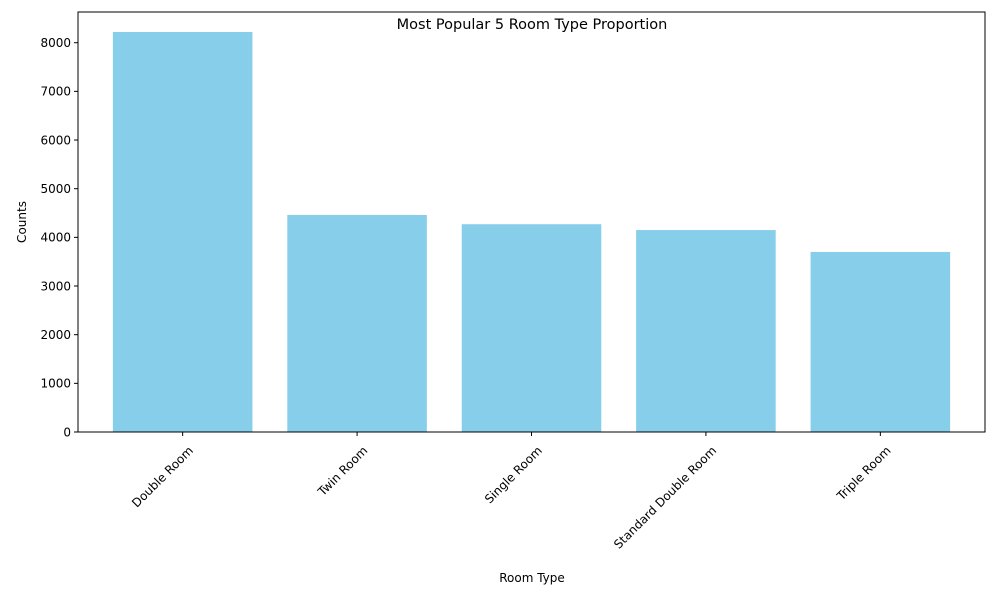 This screenshot has height=600, width=1000. What do you see at coordinates (55, 92) in the screenshot?
I see `y-tick-label: 7000` at bounding box center [55, 92].